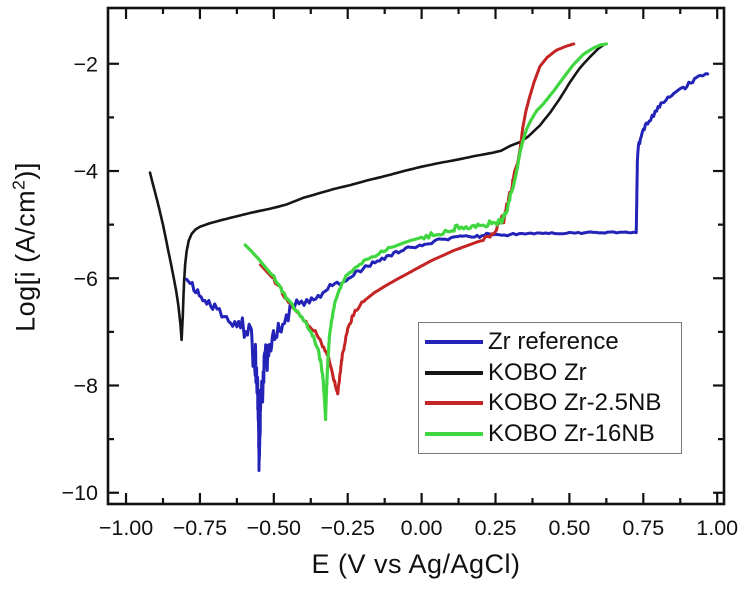 This screenshot has width=743, height=589. Describe the element at coordinates (537, 372) in the screenshot. I see `legend-label: KOBO Zr` at that location.